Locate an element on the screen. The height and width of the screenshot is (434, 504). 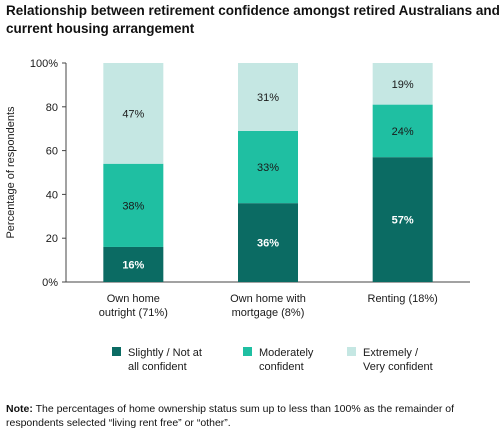
data-label: 24% is located at coordinates (403, 132).